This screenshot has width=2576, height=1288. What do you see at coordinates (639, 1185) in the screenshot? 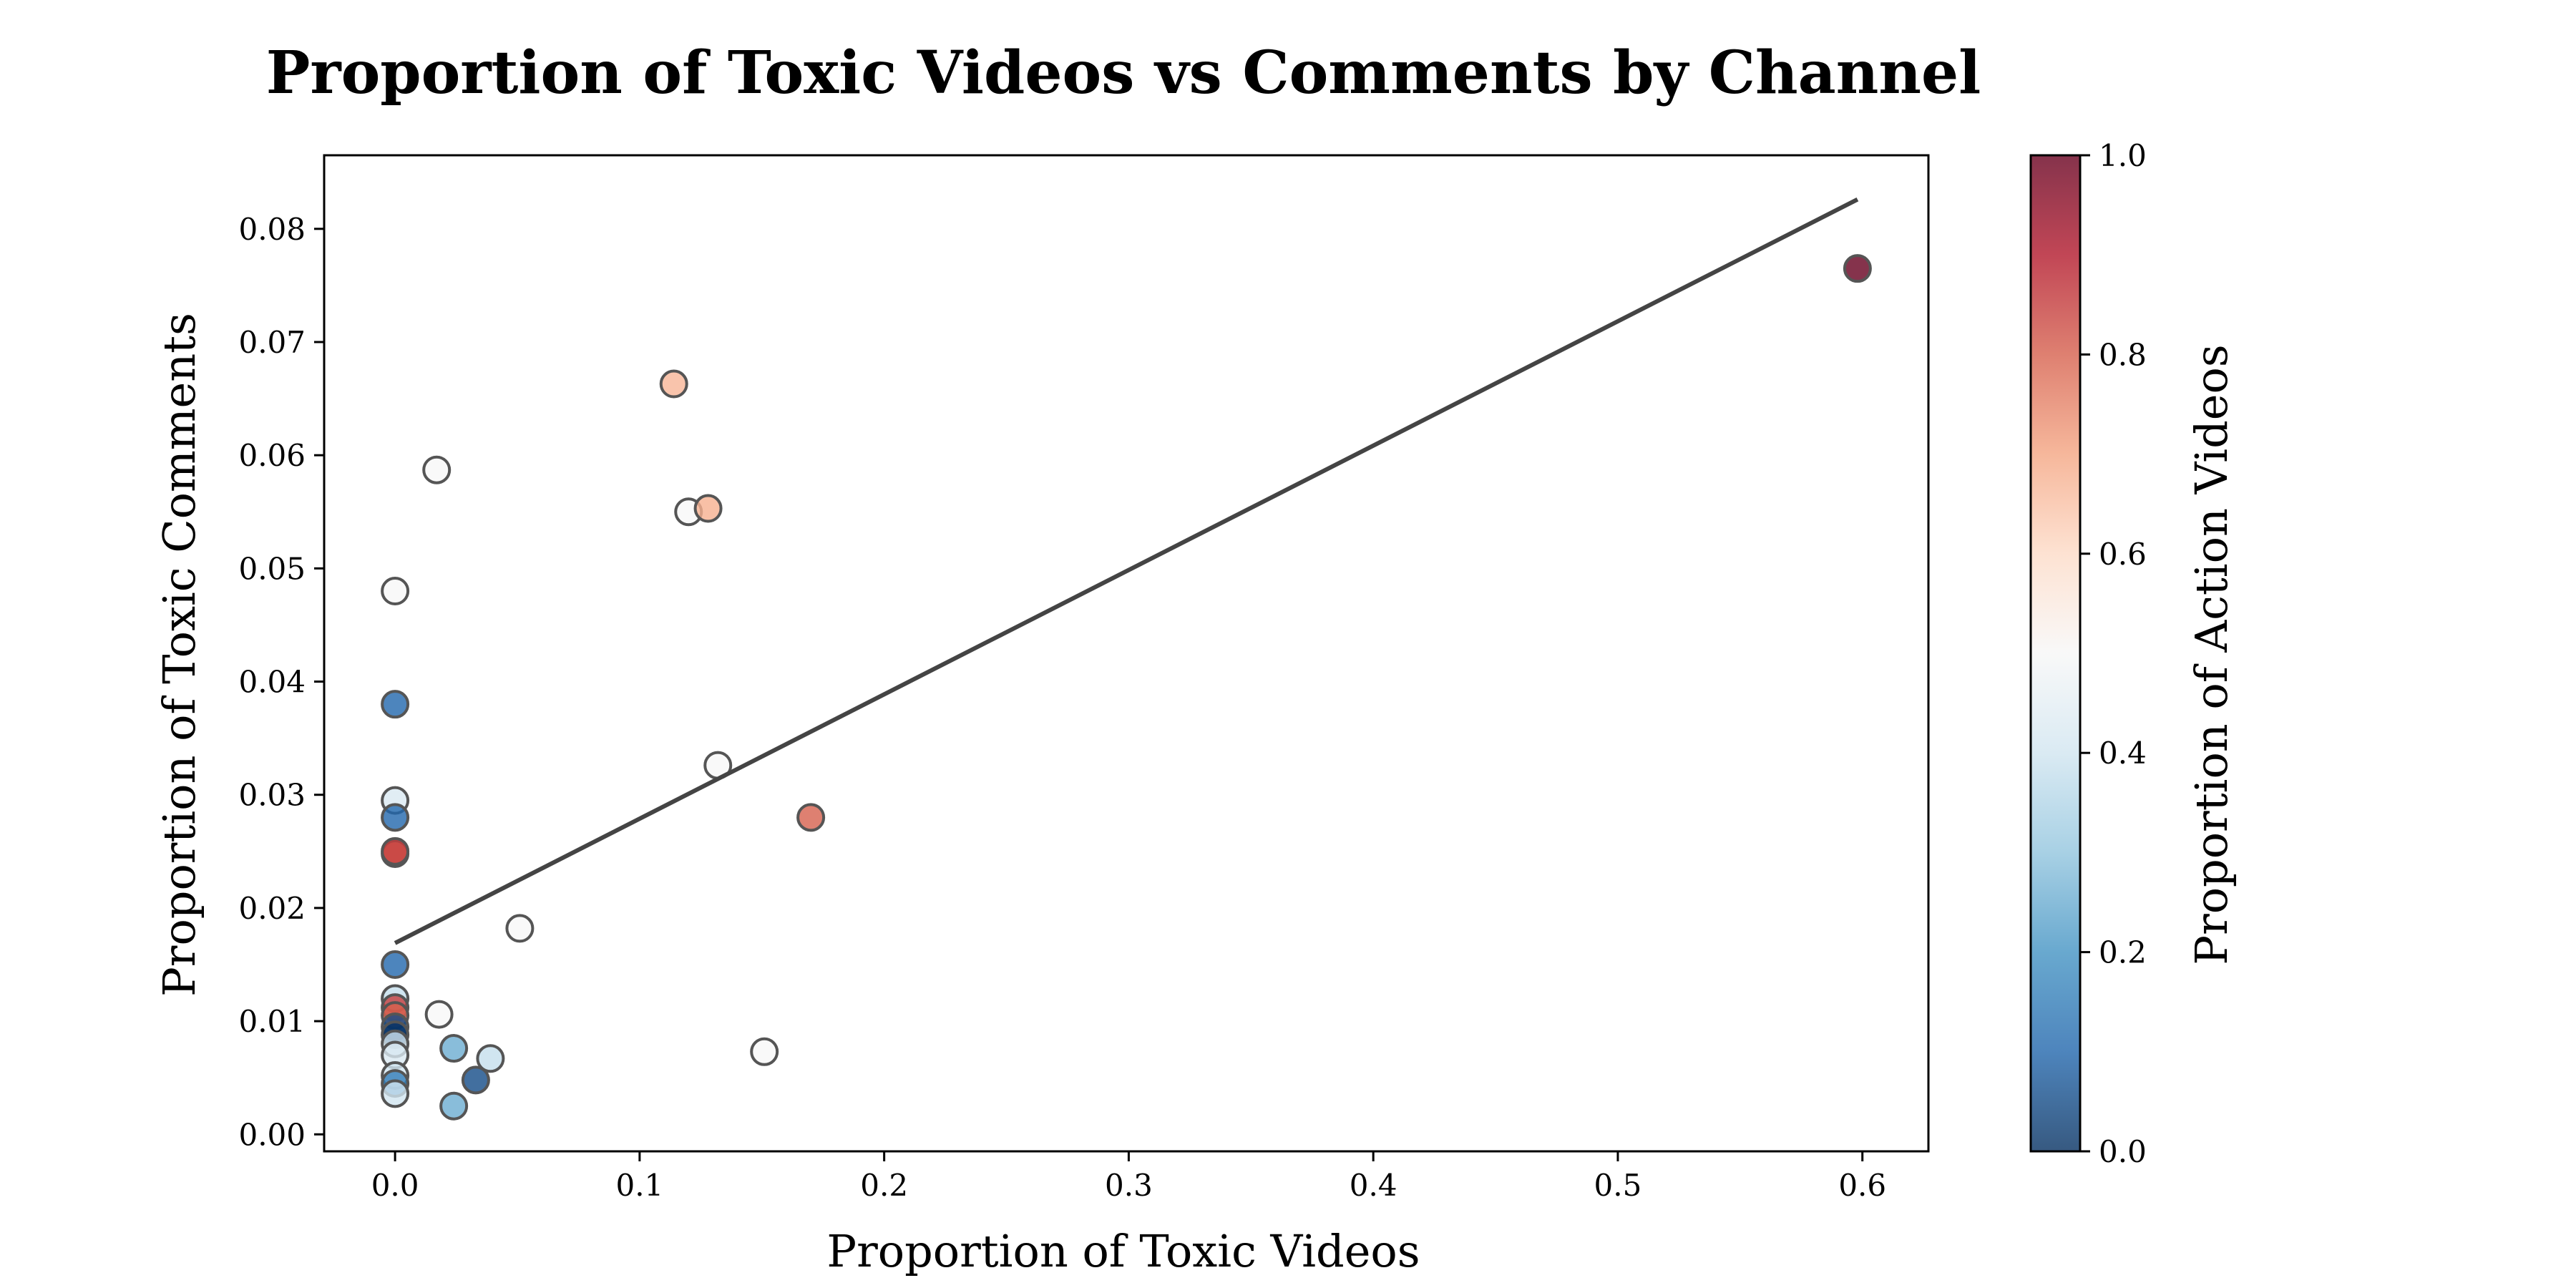
I see `x-tick-label: 0.1` at bounding box center [639, 1185].